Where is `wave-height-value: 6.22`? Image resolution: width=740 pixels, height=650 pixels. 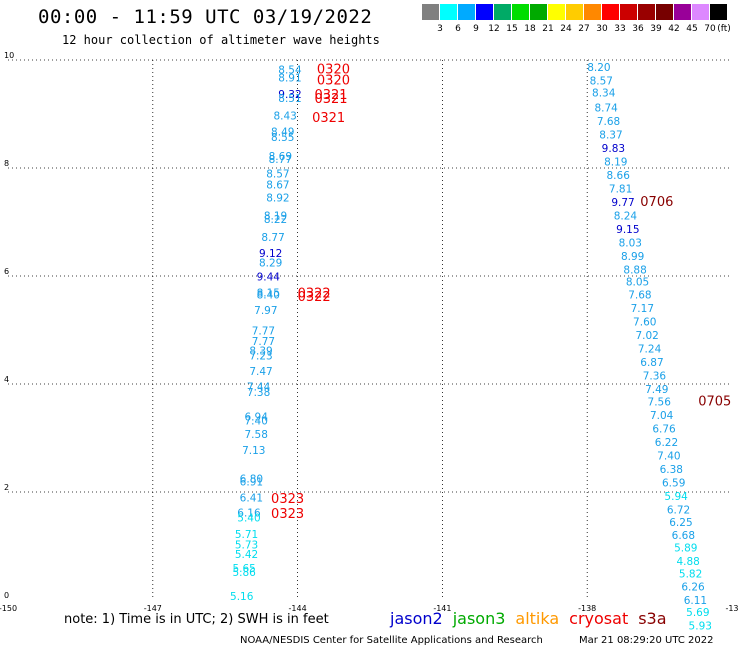 wave-height-value: 6.22 is located at coordinates (666, 443).